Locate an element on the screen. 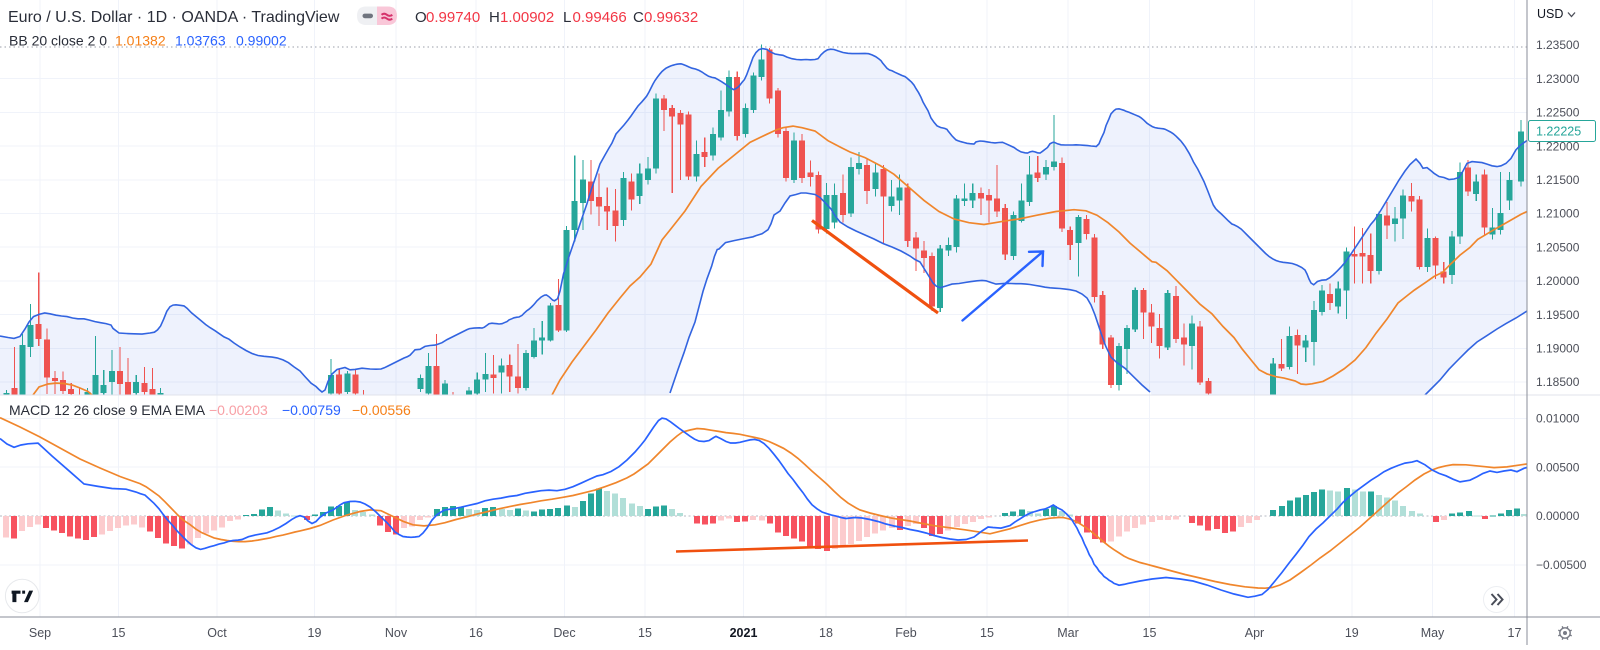 The image size is (1600, 650). svg-text: Feb is located at coordinates (906, 633).